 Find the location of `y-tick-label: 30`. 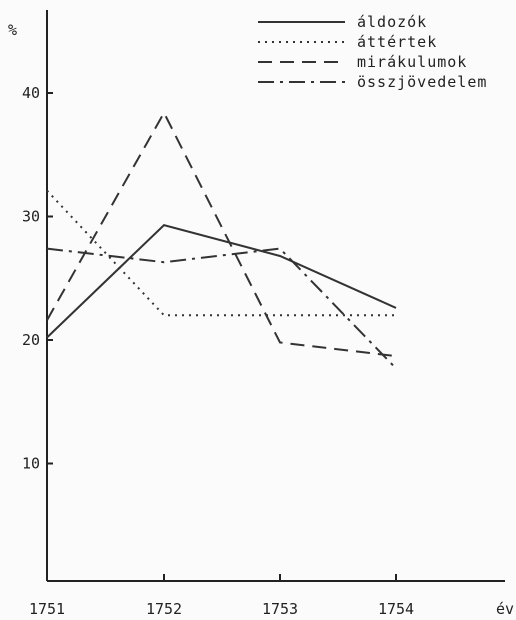

y-tick-label: 30 is located at coordinates (31, 217).